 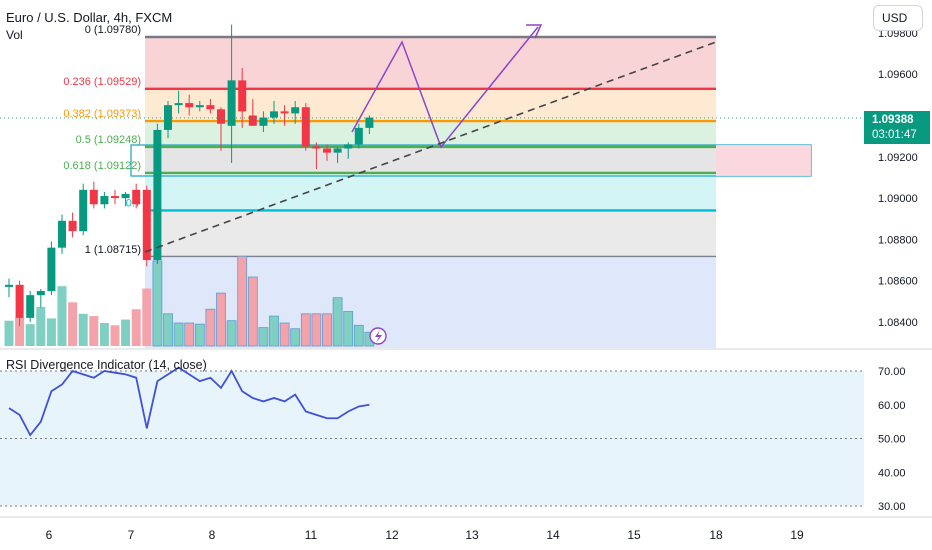 What do you see at coordinates (898, 18) in the screenshot?
I see `currency-button: USD` at bounding box center [898, 18].